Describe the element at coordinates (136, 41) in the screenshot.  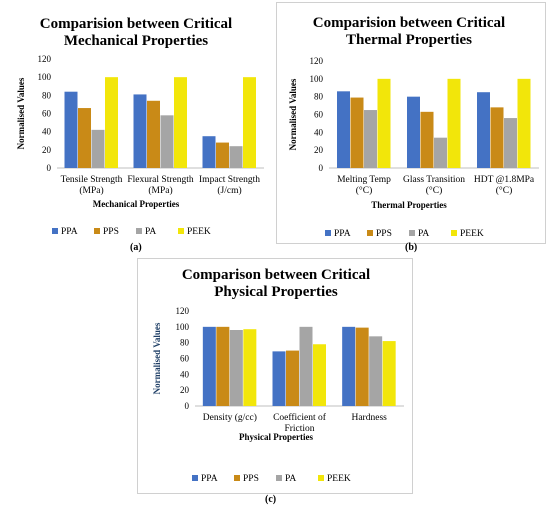
I see `chart-title-line: Mechanical Properties` at that location.